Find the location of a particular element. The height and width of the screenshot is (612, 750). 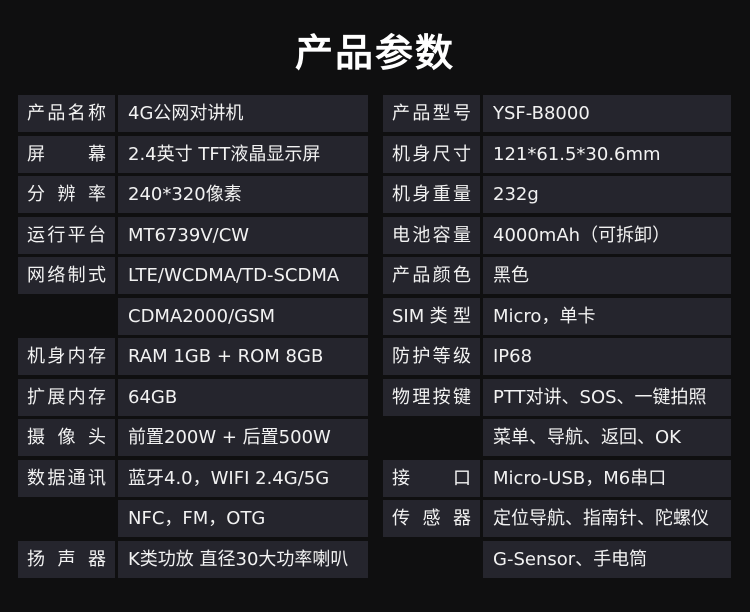

spec-label: 防护等级 is located at coordinates (431, 356).